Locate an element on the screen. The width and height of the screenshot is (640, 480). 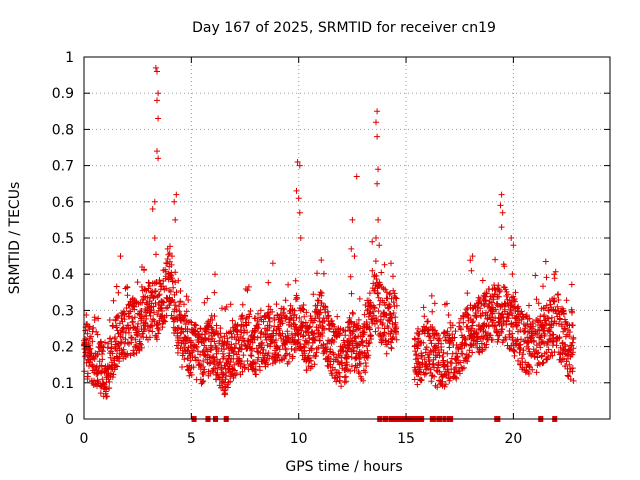
x-tick-label: 10 is located at coordinates (299, 439).